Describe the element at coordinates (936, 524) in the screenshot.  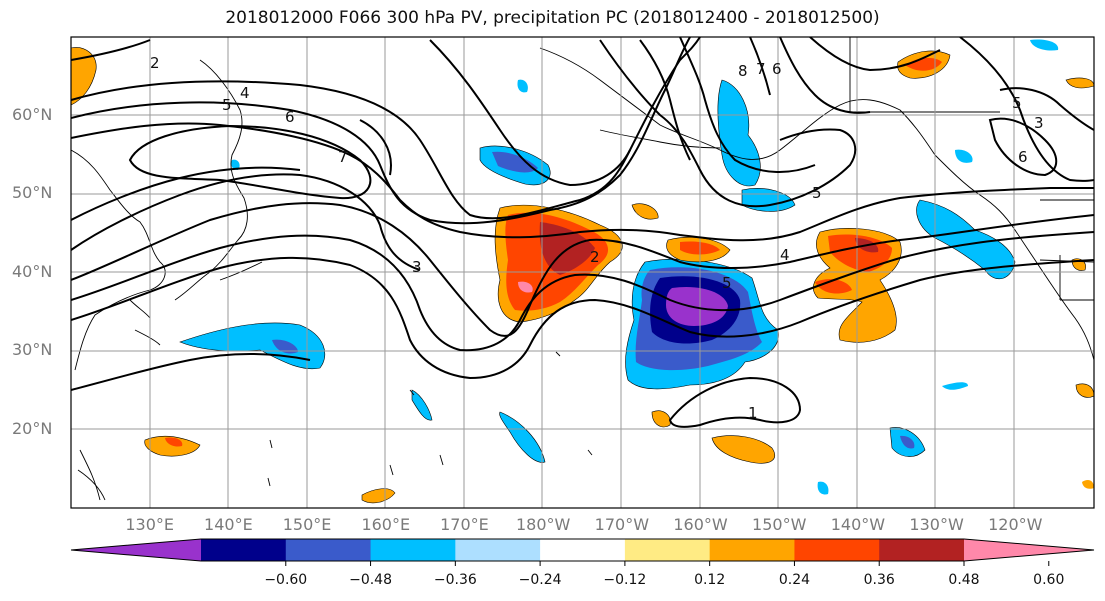
I see `lon-label: 130°W` at that location.